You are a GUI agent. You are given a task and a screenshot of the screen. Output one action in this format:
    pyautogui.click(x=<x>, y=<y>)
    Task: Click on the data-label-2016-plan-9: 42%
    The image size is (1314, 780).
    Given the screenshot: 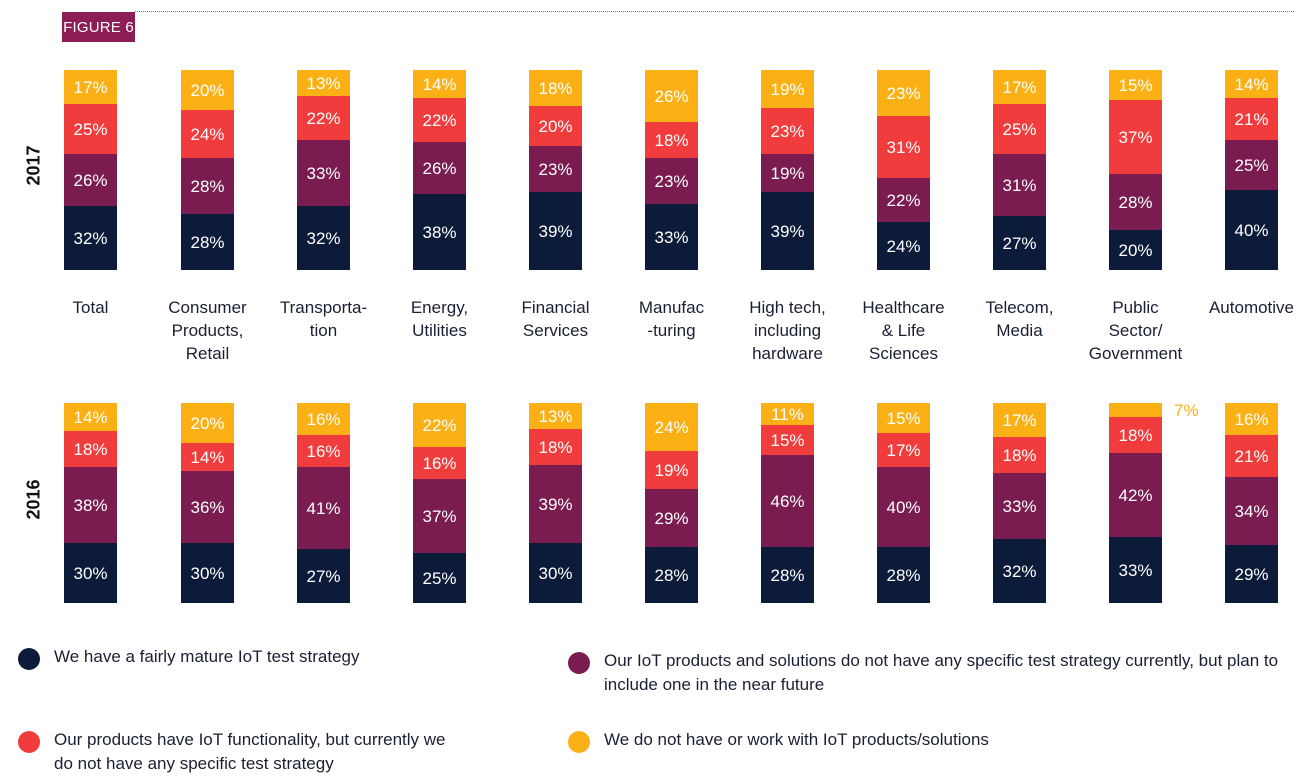 What is the action you would take?
    pyautogui.click(x=1135, y=495)
    